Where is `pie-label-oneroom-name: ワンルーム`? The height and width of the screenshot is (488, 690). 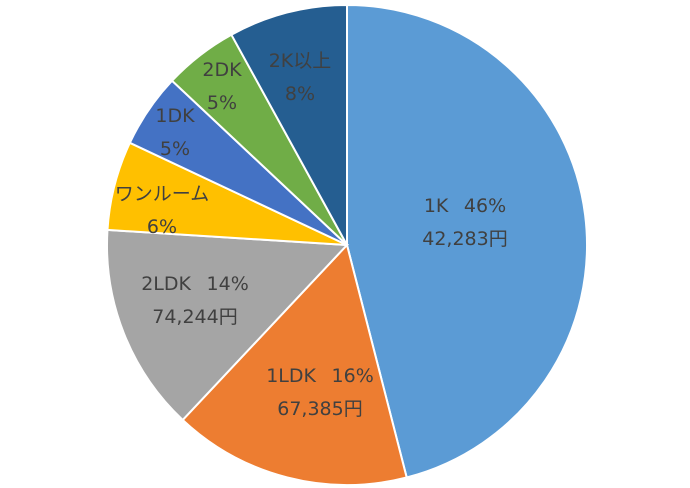 pie-label-oneroom-name: ワンルーム is located at coordinates (162, 194).